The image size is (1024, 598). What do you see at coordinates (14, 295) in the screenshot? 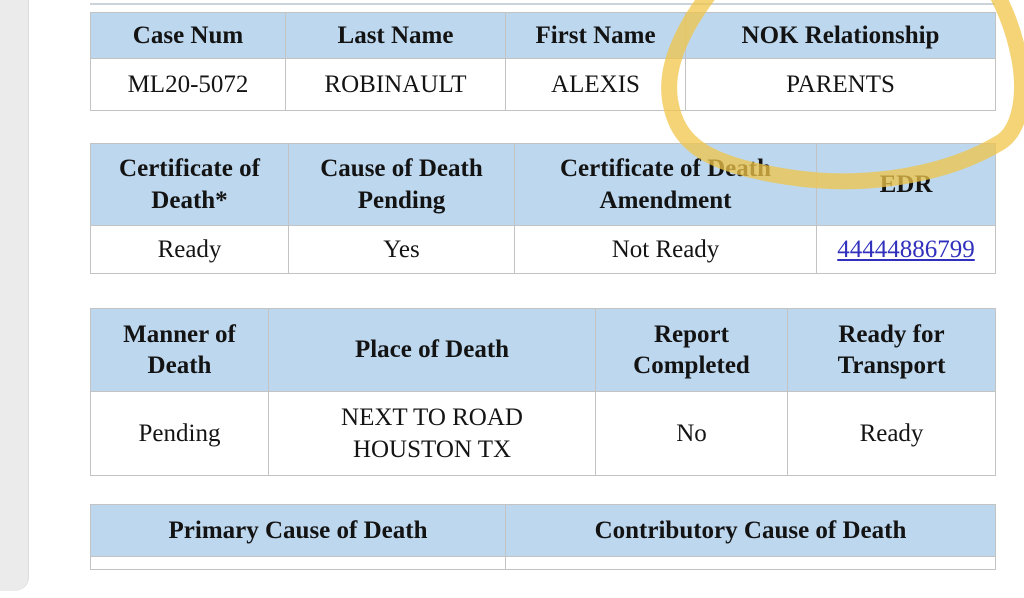
I see `viewer-edge-strip` at bounding box center [14, 295].